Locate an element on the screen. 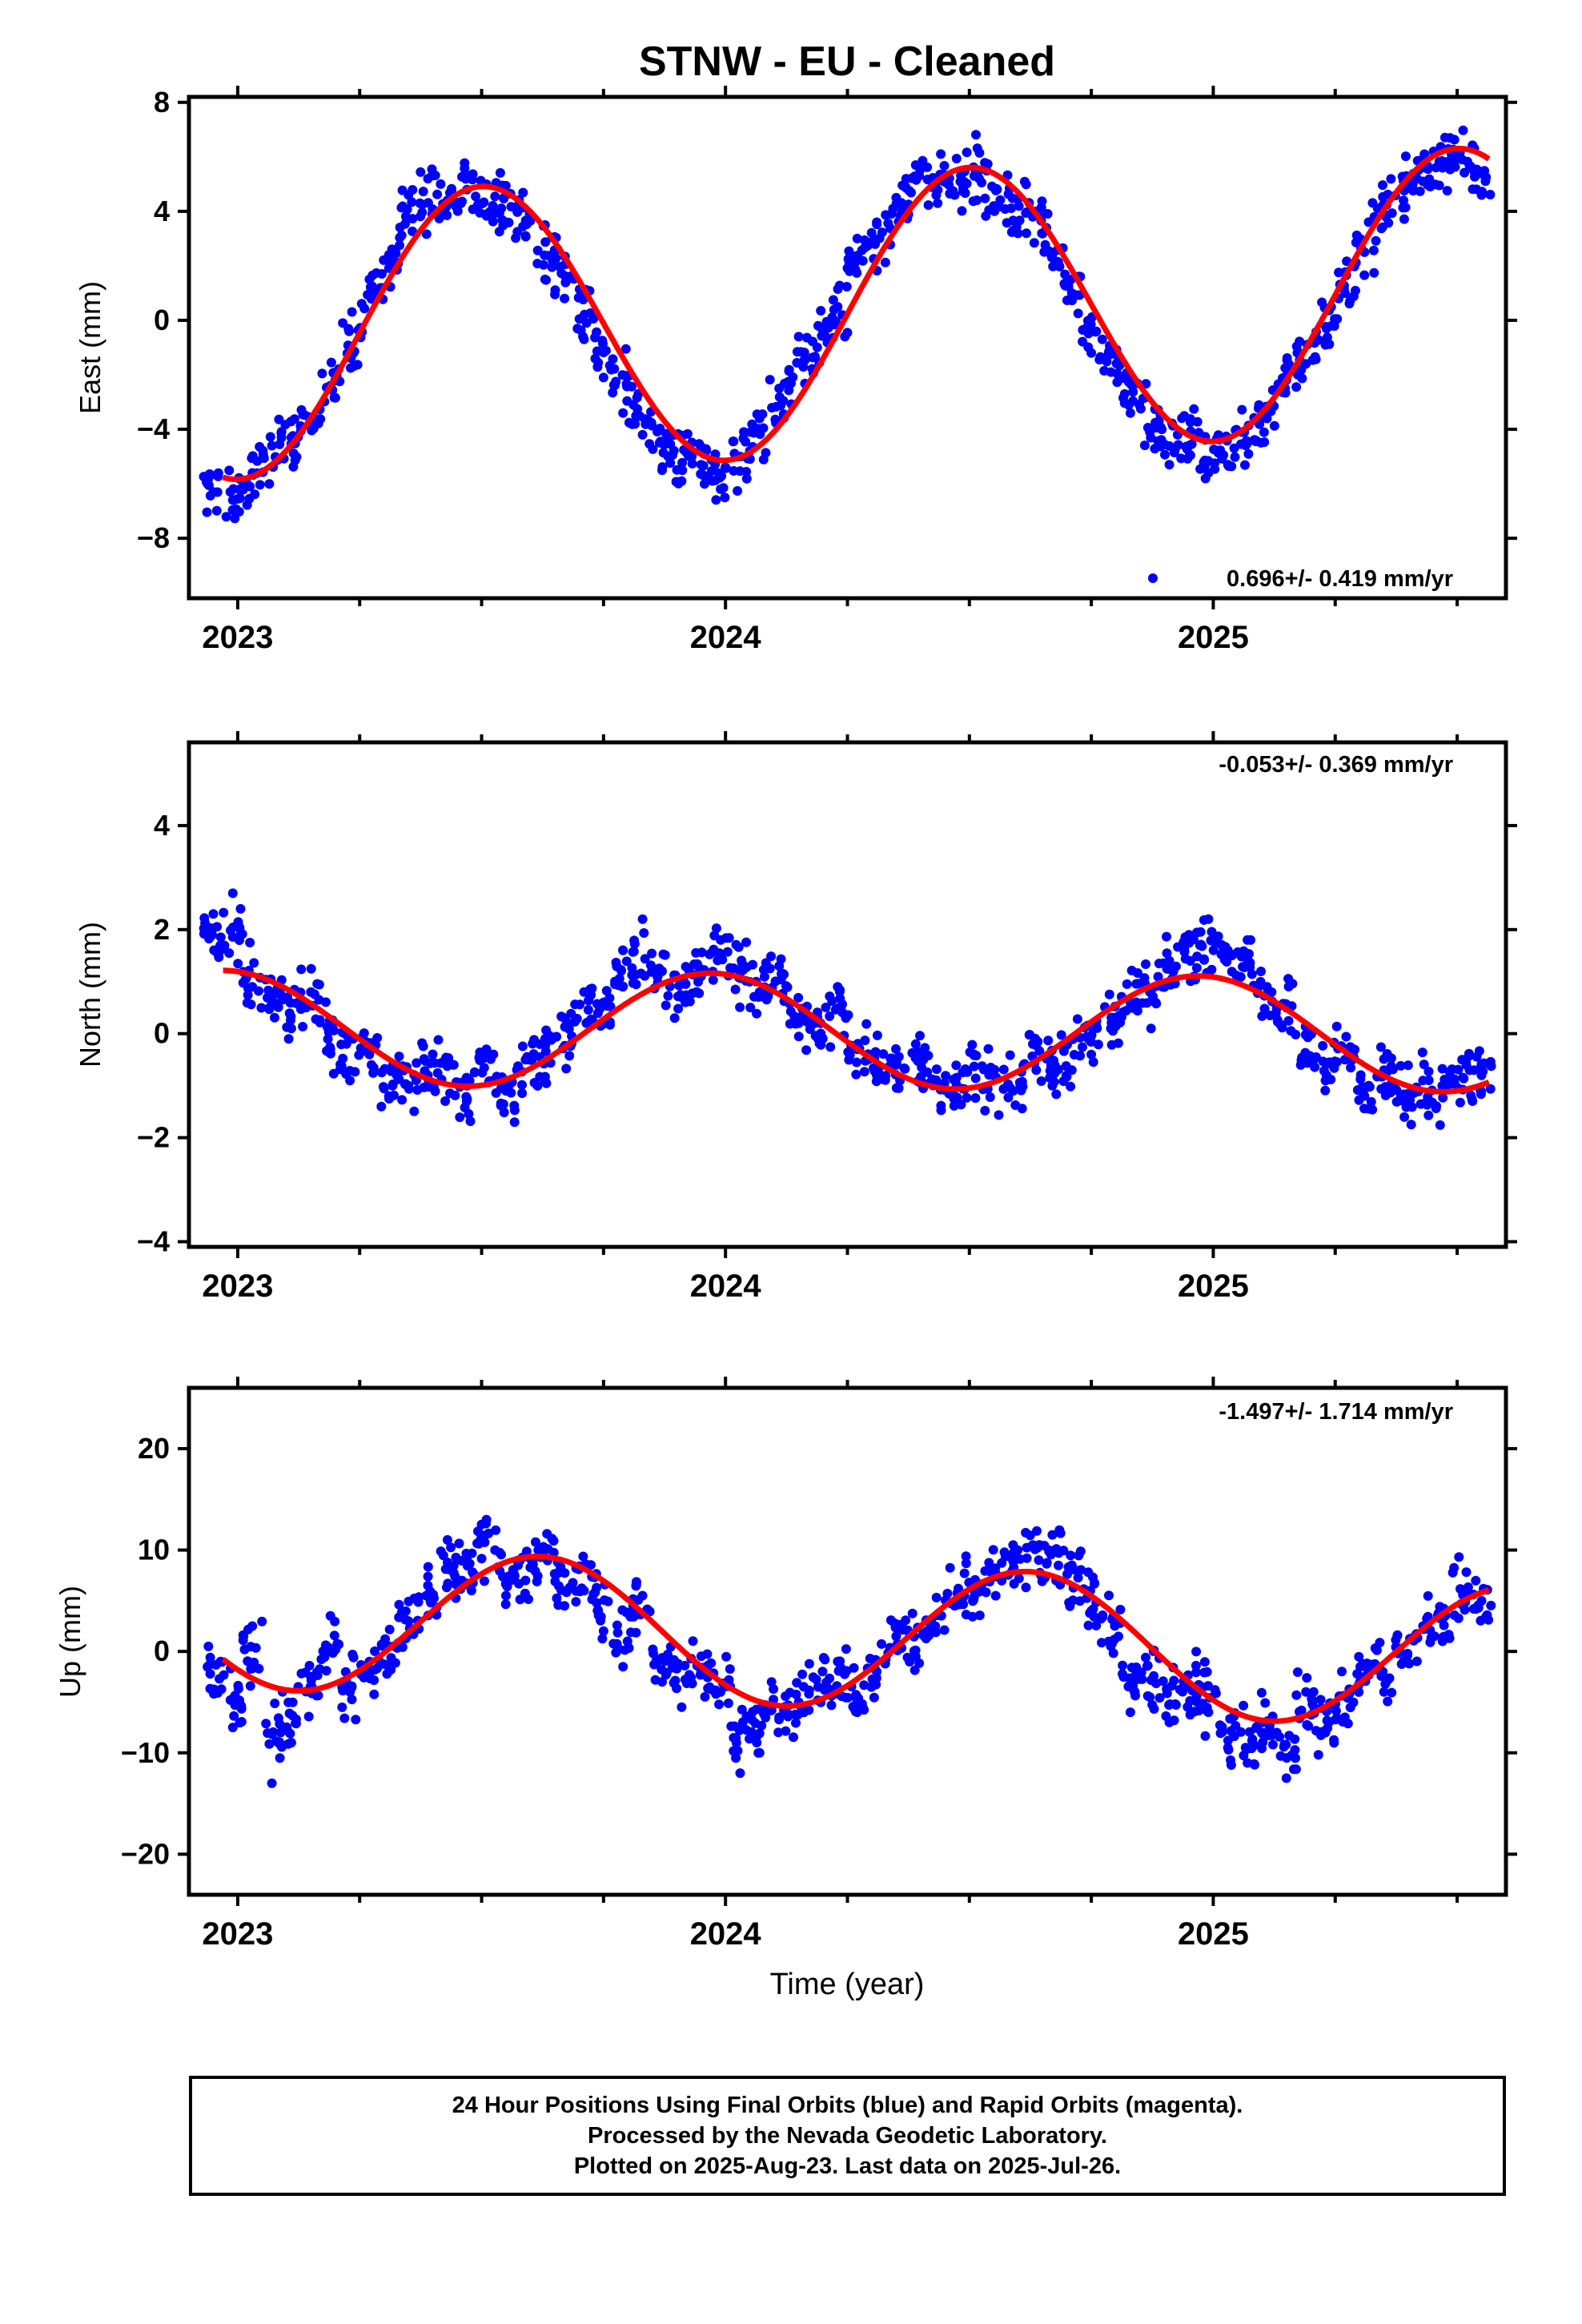 This screenshot has width=1582, height=2324. y-tick-label: −8 is located at coordinates (154, 537).